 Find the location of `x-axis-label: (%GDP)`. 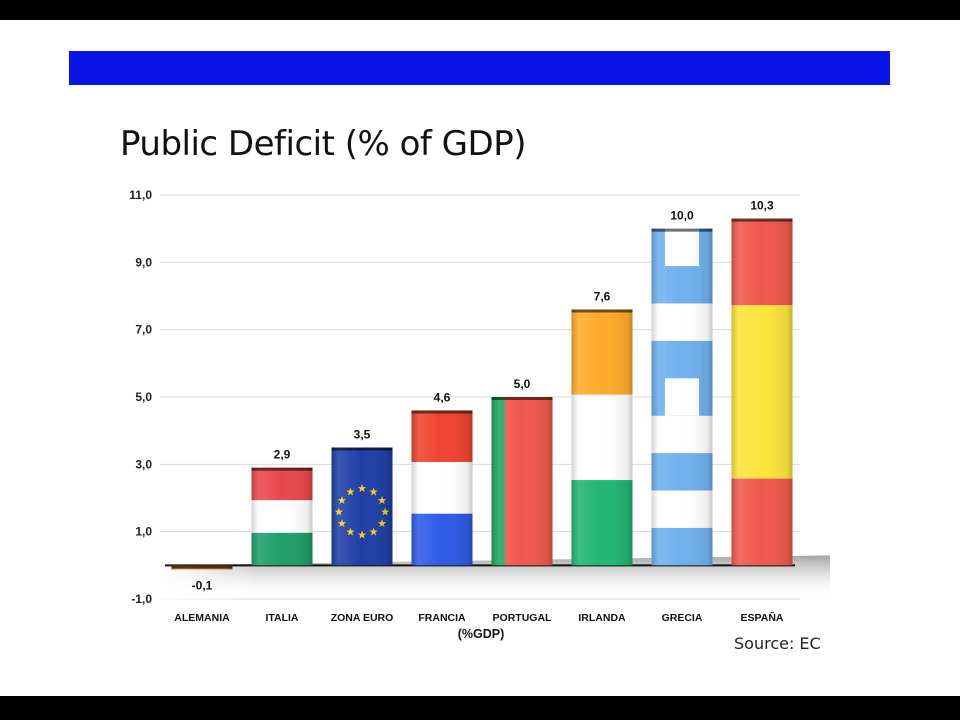

x-axis-label: (%GDP) is located at coordinates (481, 634).